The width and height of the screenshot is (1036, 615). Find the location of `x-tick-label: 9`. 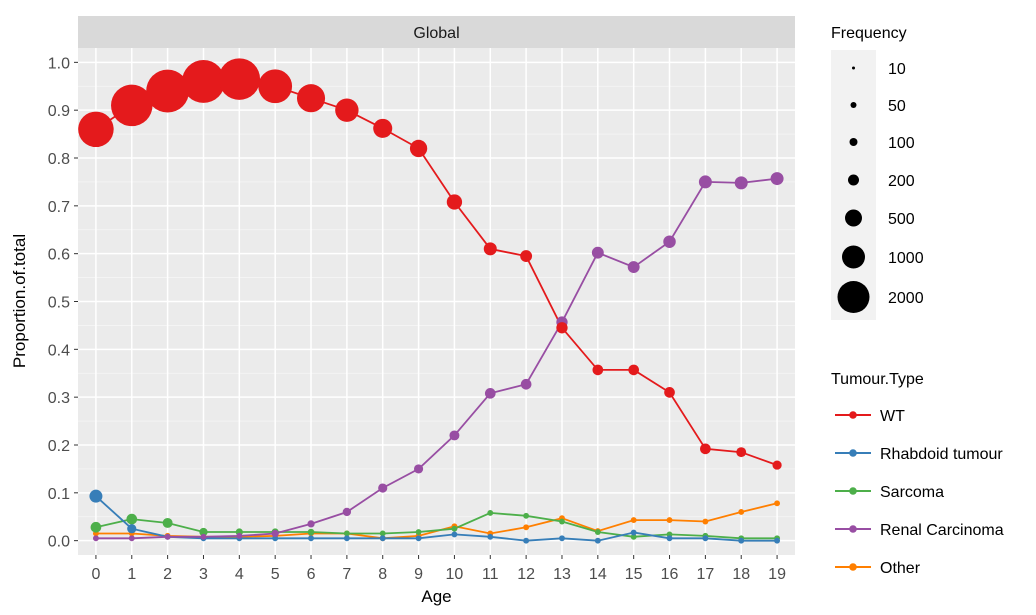

x-tick-label: 9 is located at coordinates (418, 574).